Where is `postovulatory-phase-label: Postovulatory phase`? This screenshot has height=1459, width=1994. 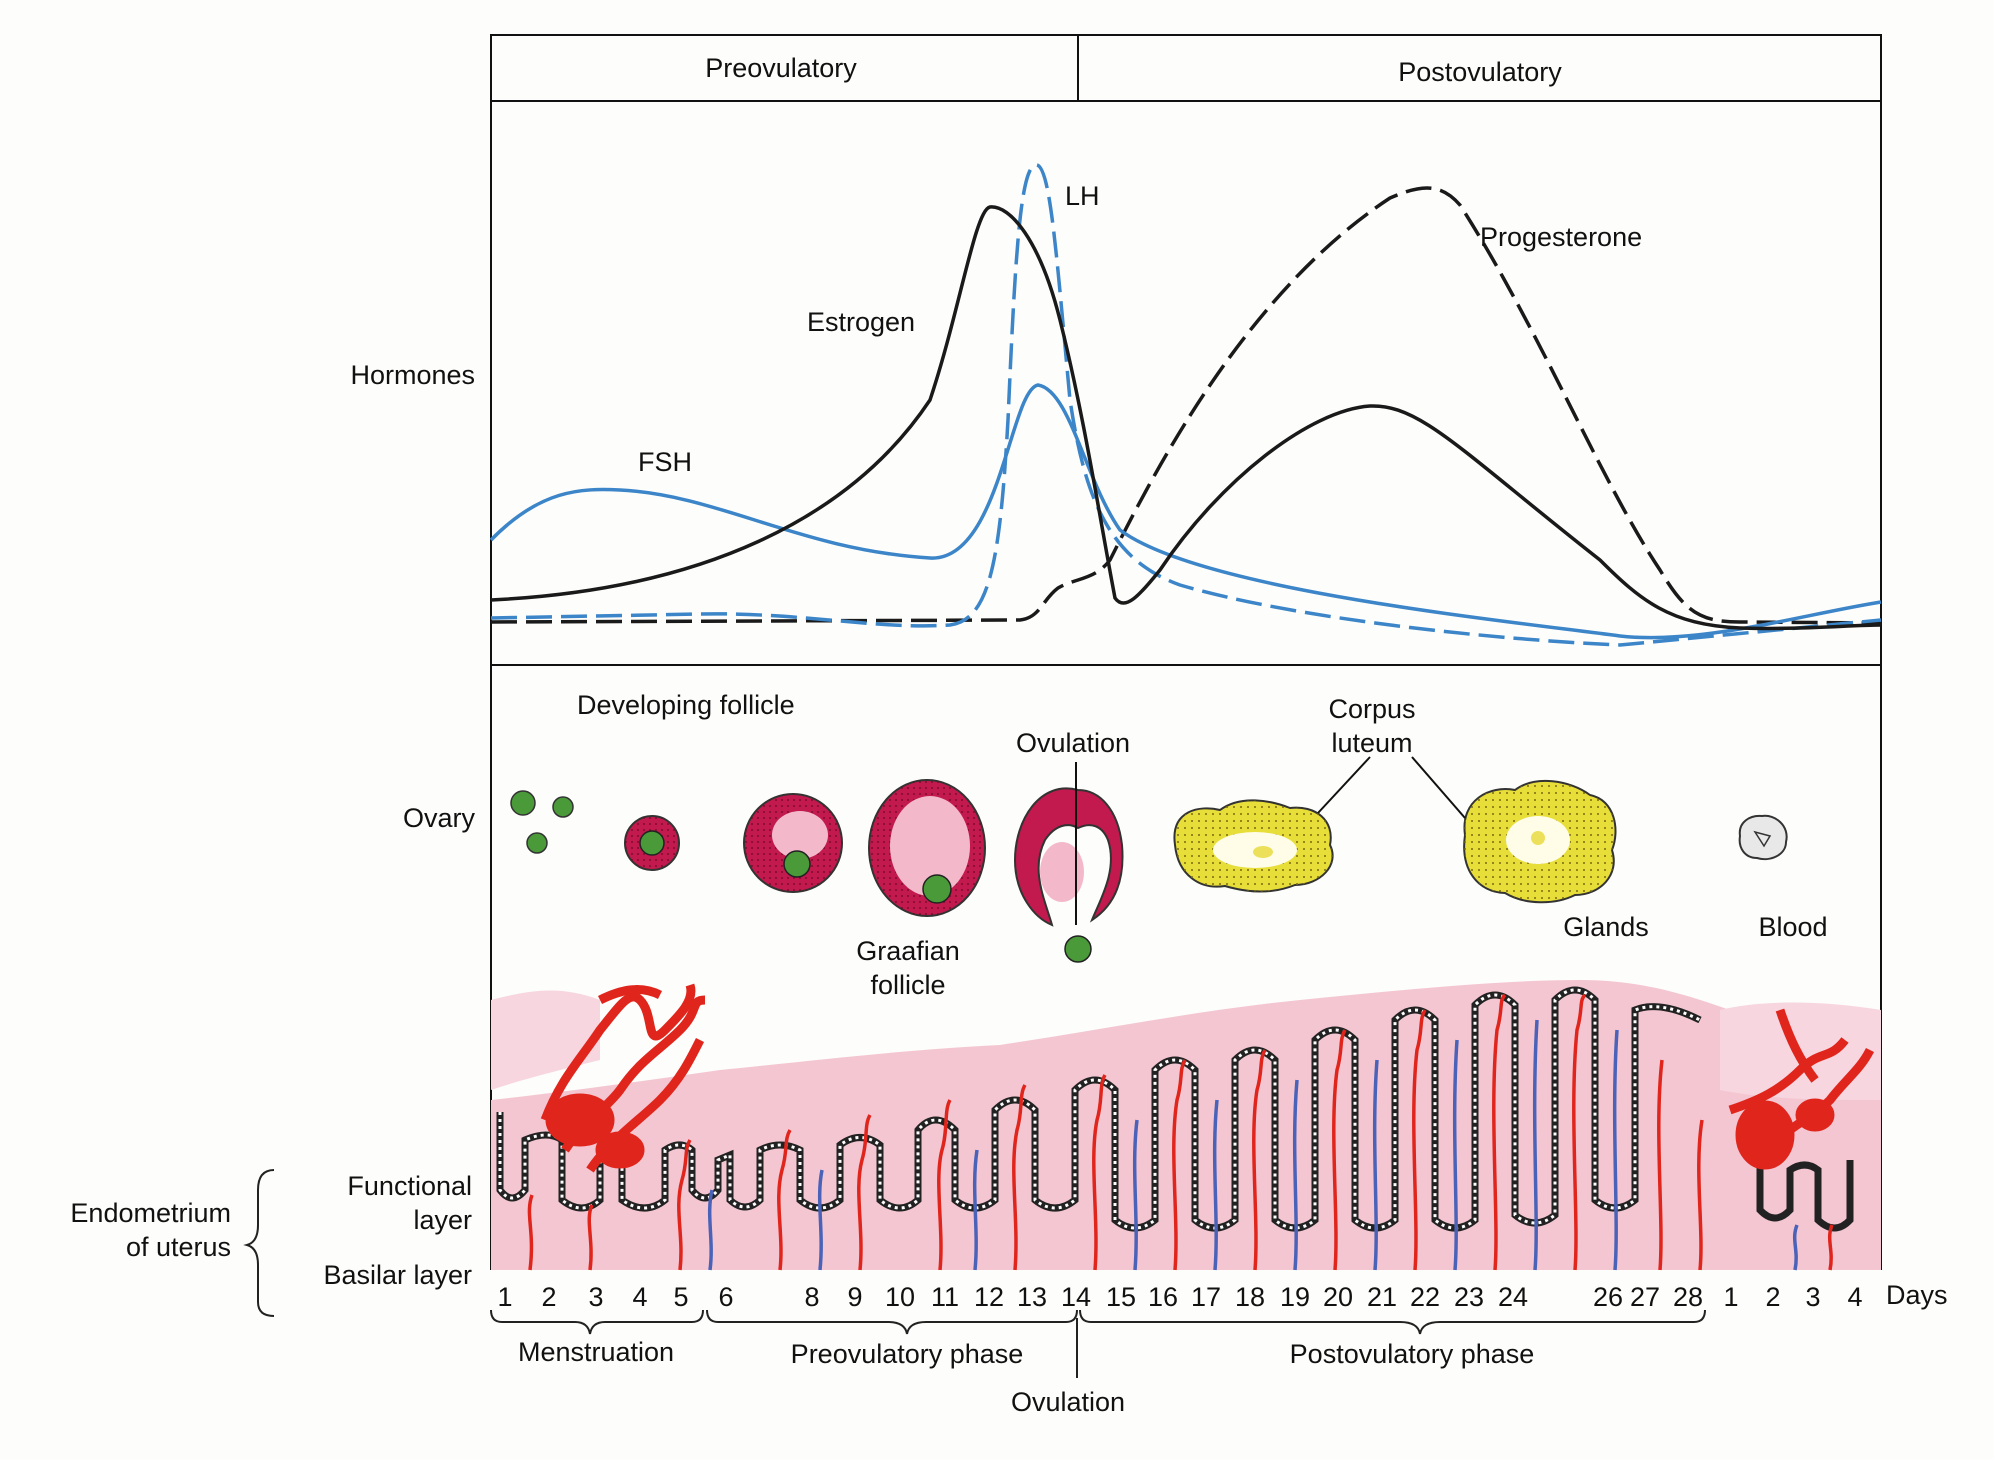
postovulatory-phase-label: Postovulatory phase is located at coordinates (1412, 1354).